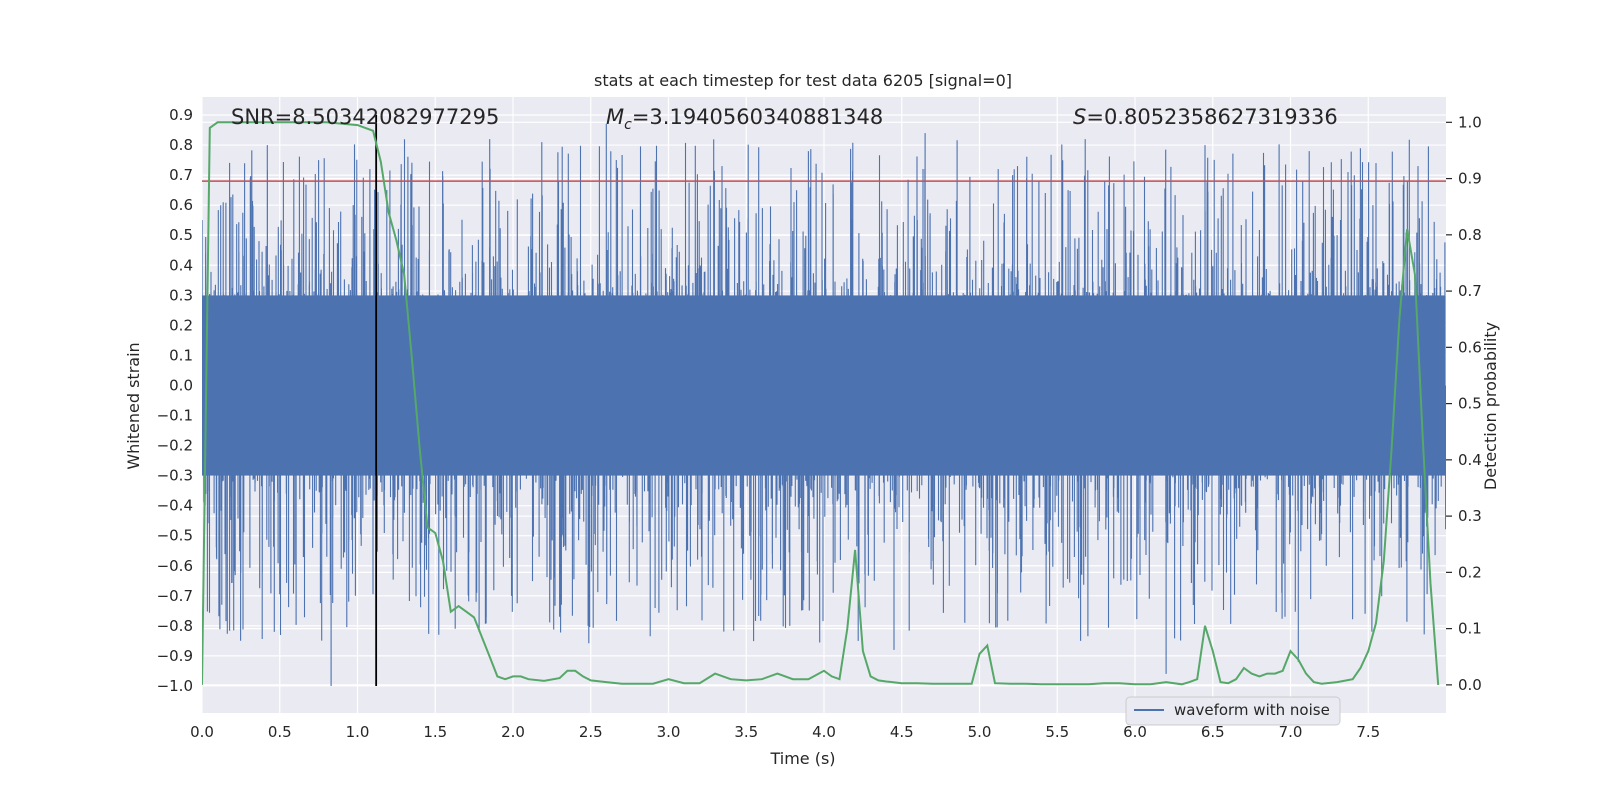 The height and width of the screenshot is (800, 1600). I want to click on x-tick-label: 5.5, so click(1057, 732).